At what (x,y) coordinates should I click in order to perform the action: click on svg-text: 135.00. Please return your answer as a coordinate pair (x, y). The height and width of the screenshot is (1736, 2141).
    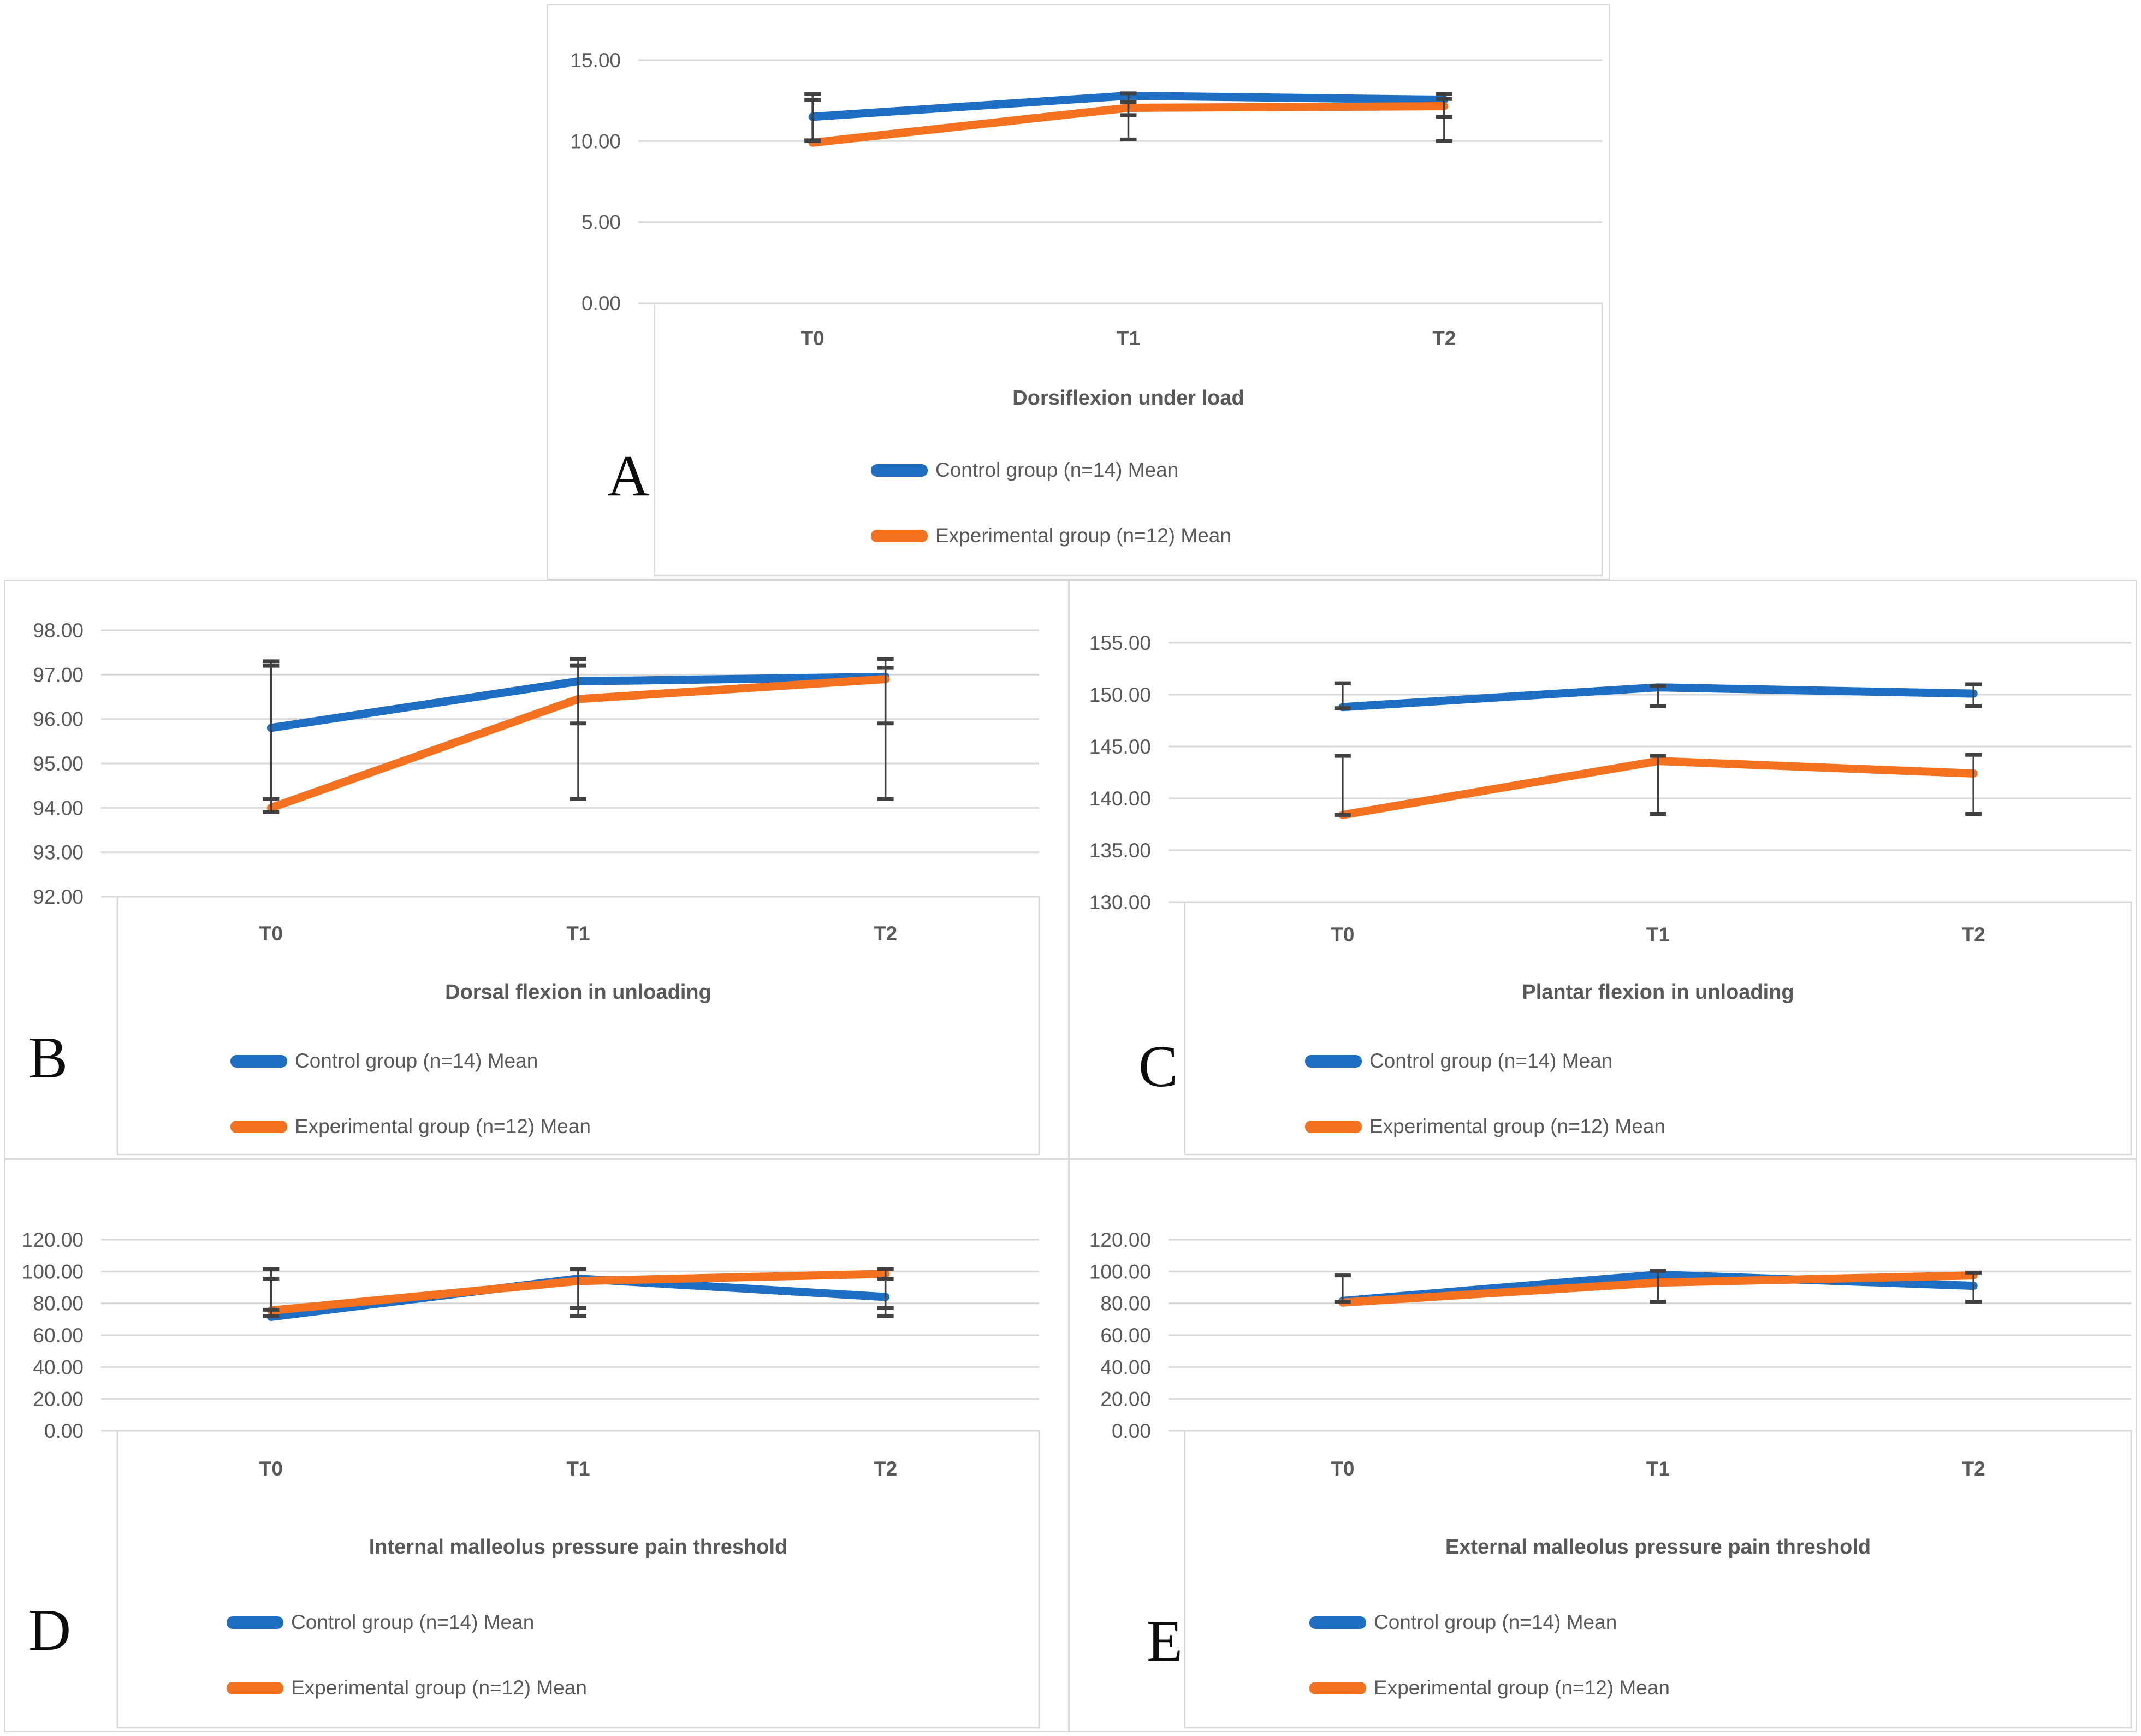
    Looking at the image, I should click on (1120, 850).